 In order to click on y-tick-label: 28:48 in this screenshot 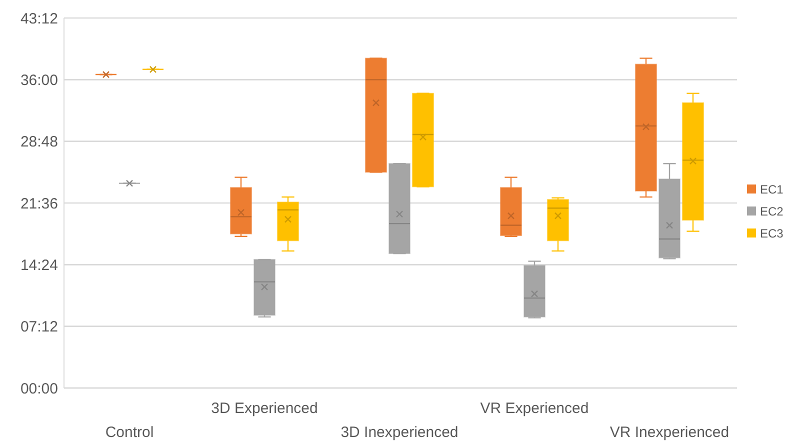, I will do `click(39, 142)`.